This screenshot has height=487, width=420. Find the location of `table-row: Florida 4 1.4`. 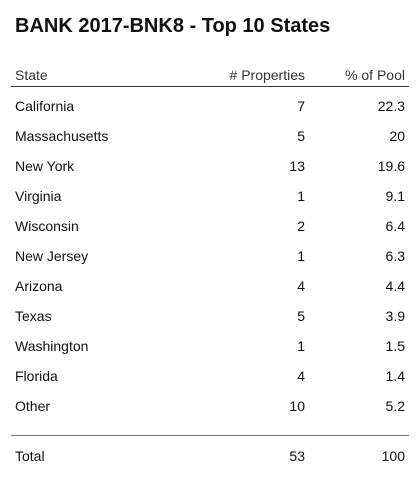

table-row: Florida 4 1.4 is located at coordinates (210, 376).